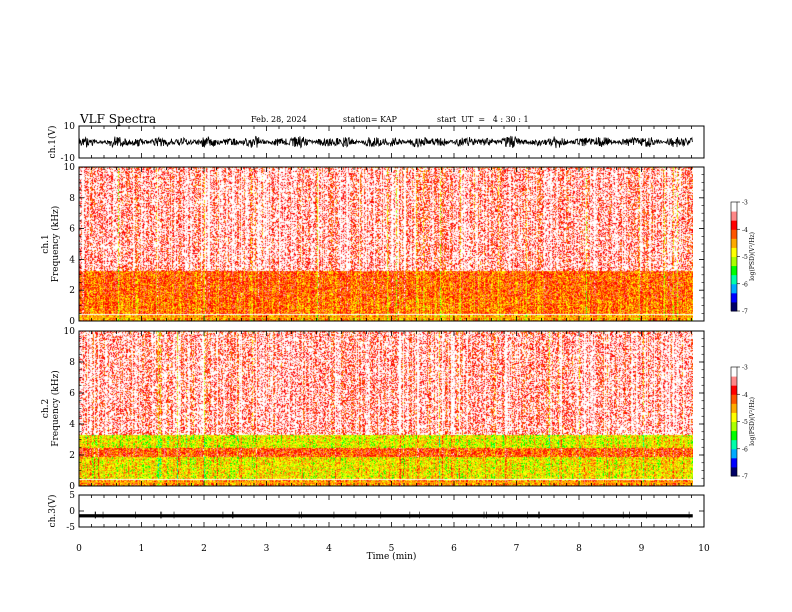 This screenshot has height=612, width=792. What do you see at coordinates (386, 516) in the screenshot?
I see `ch3-trace` at bounding box center [386, 516].